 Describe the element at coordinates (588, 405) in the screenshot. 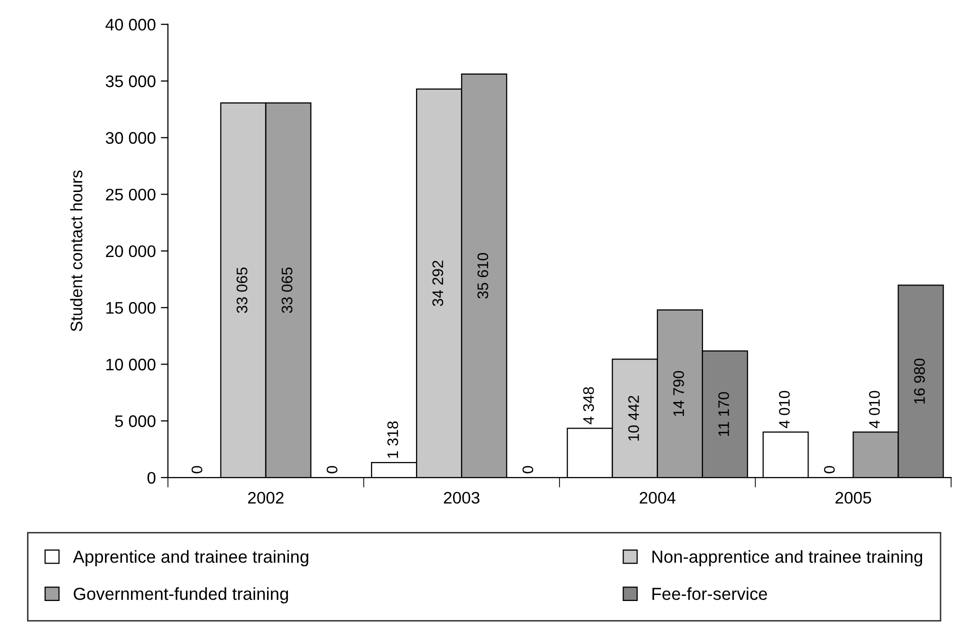

I see `data-label: 4 348` at that location.